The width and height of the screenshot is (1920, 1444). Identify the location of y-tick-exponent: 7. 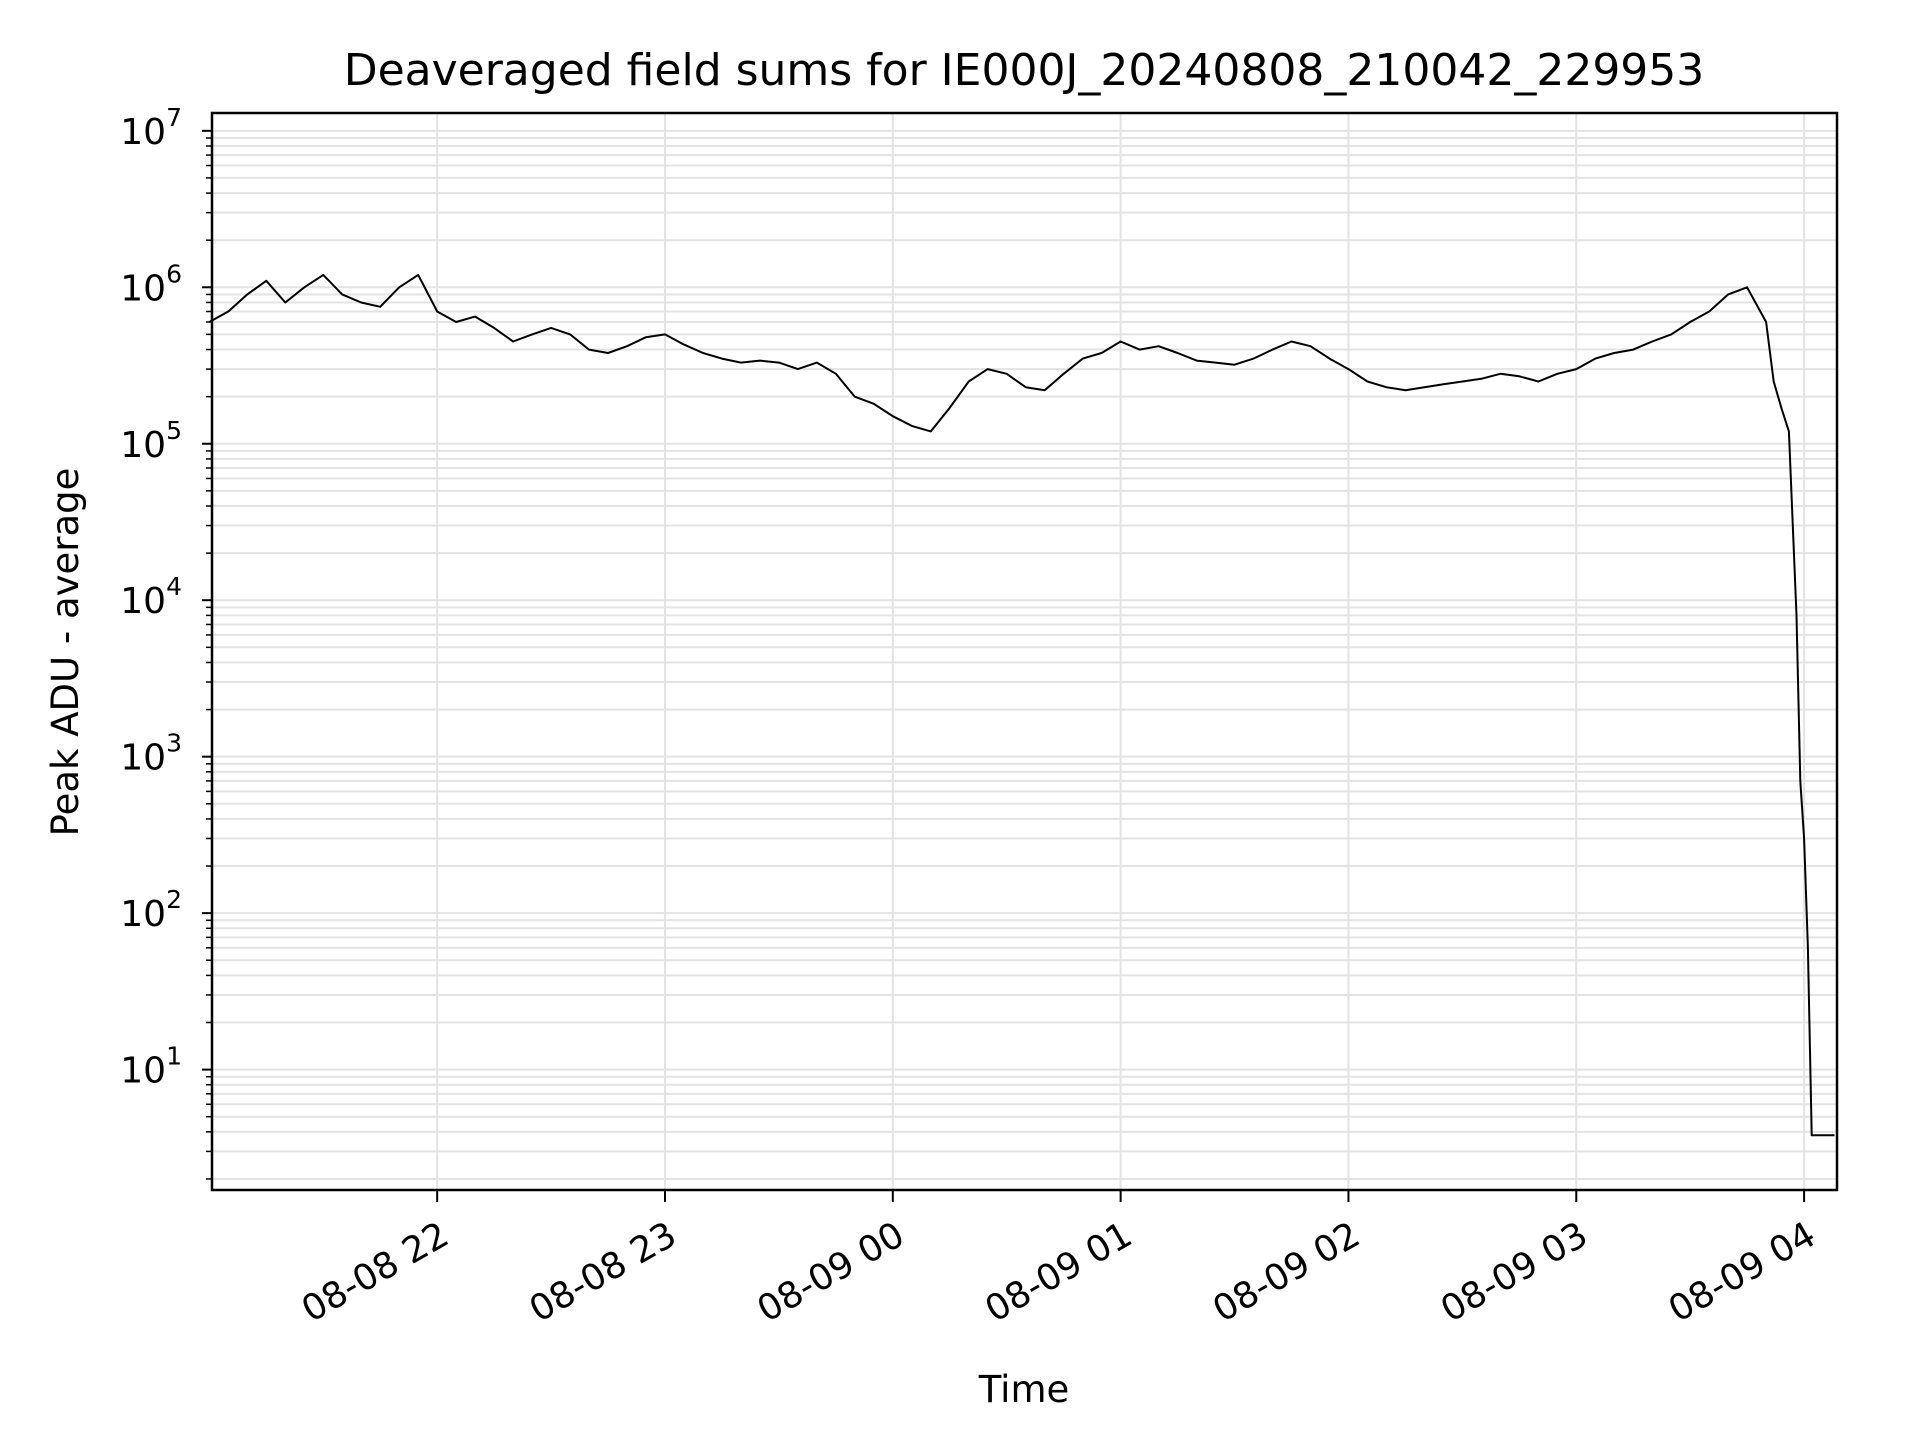
(174, 117).